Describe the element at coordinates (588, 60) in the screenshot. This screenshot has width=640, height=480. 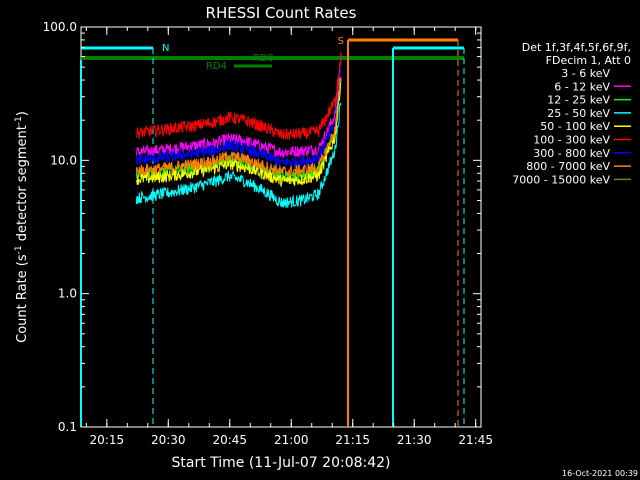
I see `legend-header-line2: FDecim 1, Att 0` at that location.